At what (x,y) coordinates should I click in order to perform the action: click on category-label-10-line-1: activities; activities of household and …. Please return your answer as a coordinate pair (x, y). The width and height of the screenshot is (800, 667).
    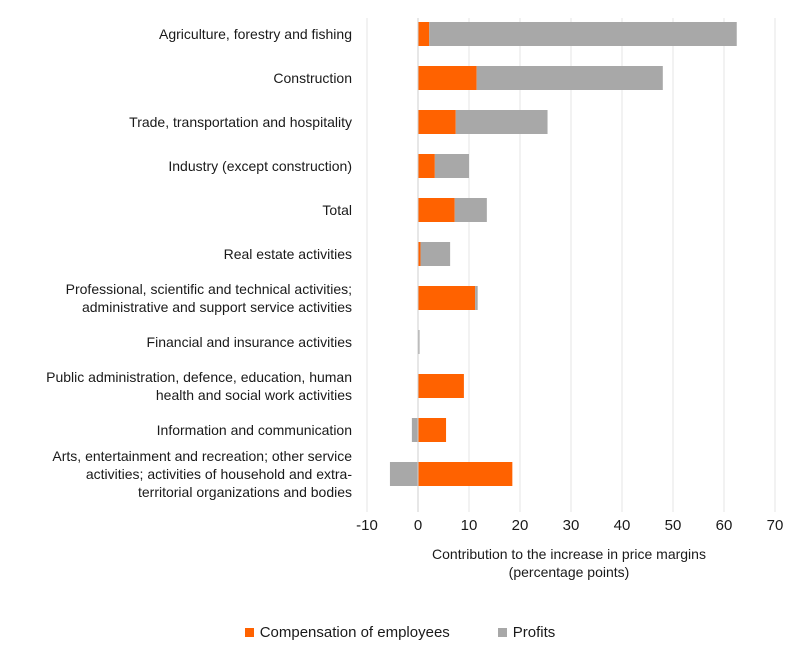
    Looking at the image, I should click on (219, 474).